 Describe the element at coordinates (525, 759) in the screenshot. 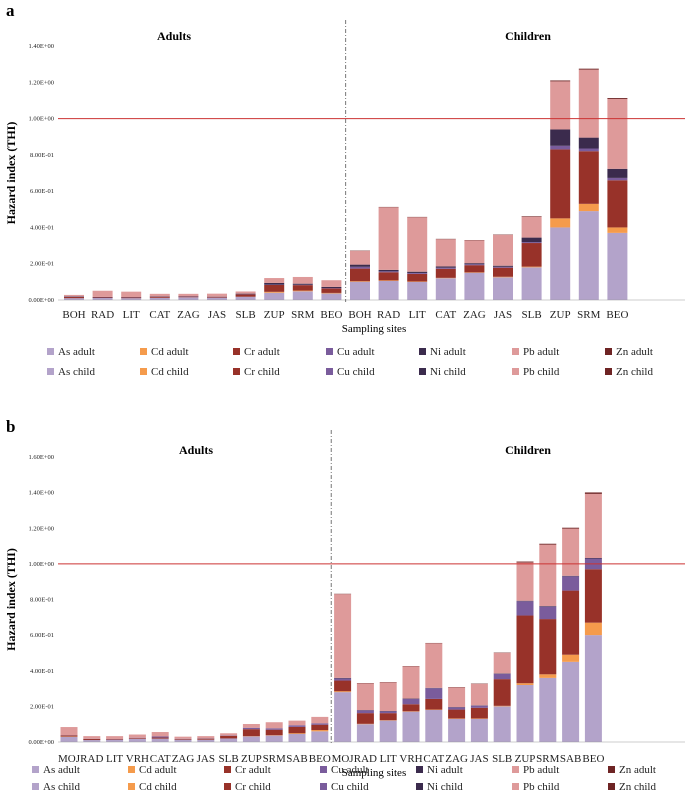

I see `x-tick-label: ZUP` at that location.